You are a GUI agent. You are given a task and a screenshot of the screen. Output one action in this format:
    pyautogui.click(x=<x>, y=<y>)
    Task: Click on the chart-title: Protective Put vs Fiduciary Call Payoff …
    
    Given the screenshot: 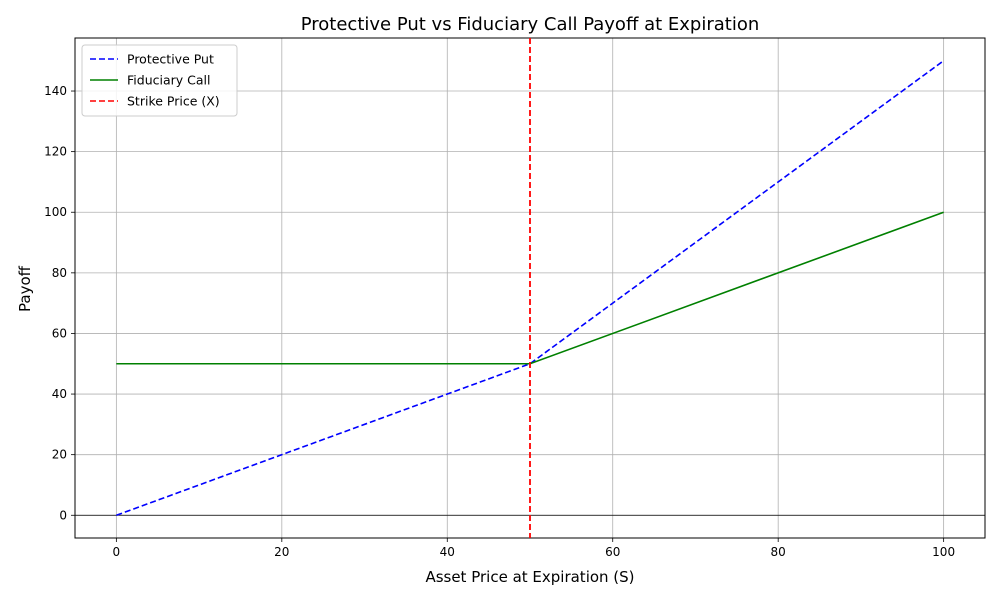 What is the action you would take?
    pyautogui.click(x=530, y=24)
    